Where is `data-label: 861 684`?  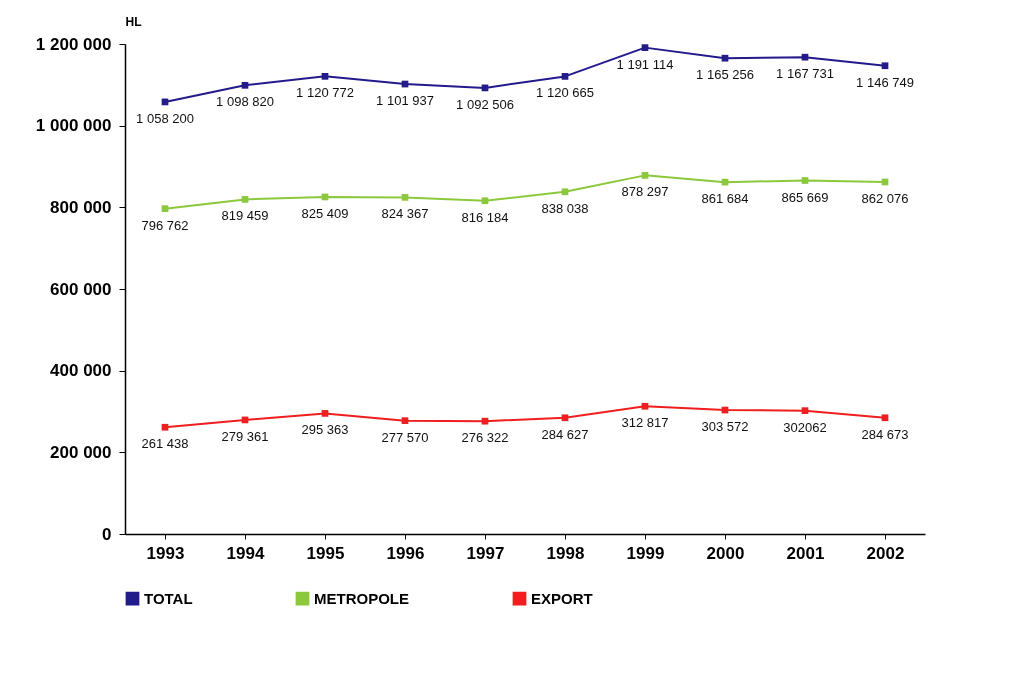 data-label: 861 684 is located at coordinates (725, 199).